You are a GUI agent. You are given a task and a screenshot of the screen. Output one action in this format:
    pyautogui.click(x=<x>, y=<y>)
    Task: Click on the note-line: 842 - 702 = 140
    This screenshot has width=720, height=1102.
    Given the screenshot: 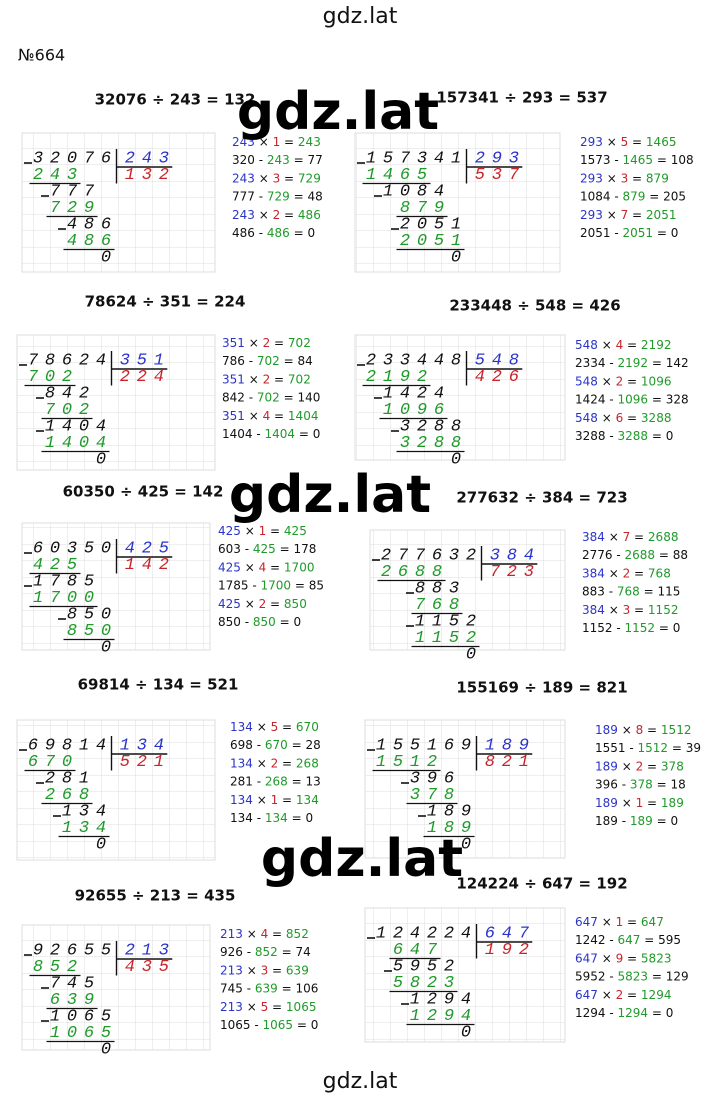 What is the action you would take?
    pyautogui.click(x=271, y=397)
    